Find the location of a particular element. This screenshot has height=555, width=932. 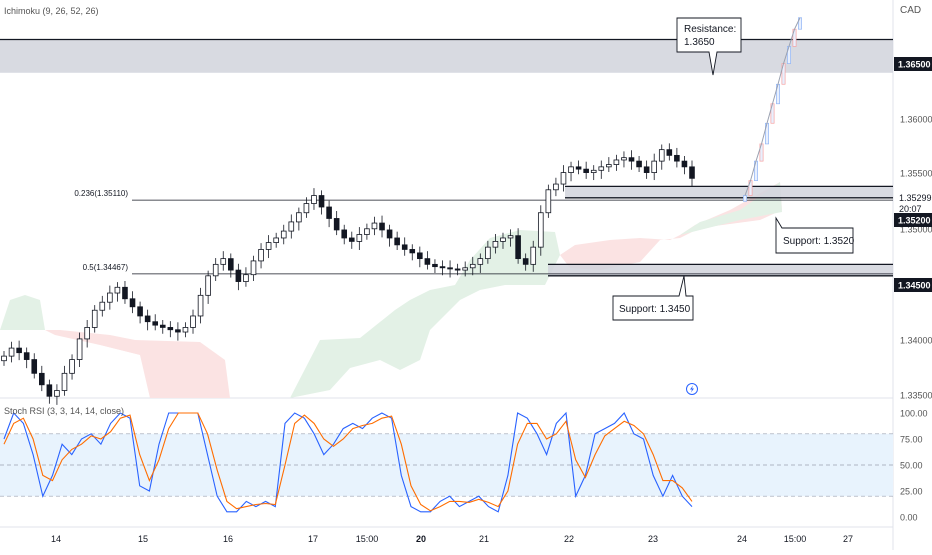

price-tick: 1.35000 is located at coordinates (916, 230).